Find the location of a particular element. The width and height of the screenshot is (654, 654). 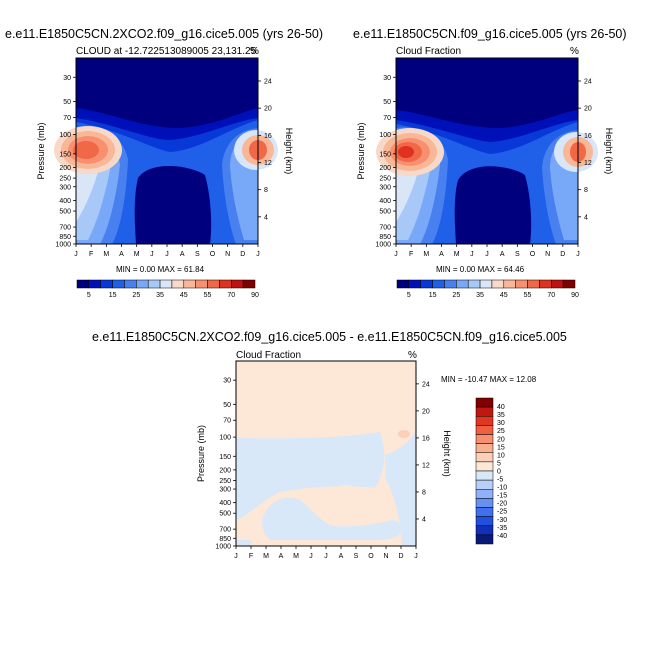

colorbar1-label: 45 is located at coordinates (184, 295).